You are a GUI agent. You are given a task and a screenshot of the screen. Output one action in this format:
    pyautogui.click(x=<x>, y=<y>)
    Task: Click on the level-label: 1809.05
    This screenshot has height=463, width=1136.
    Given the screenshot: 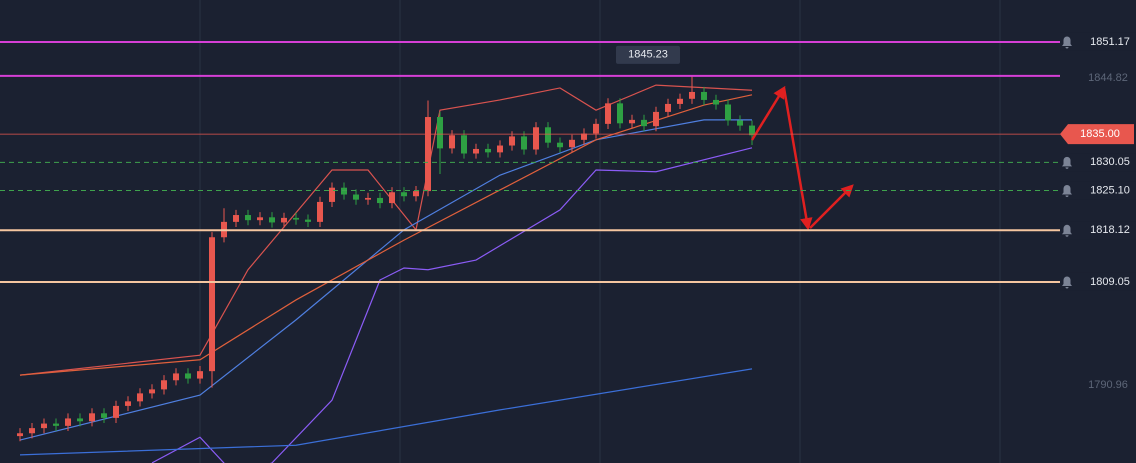 What is the action you would take?
    pyautogui.click(x=1110, y=282)
    